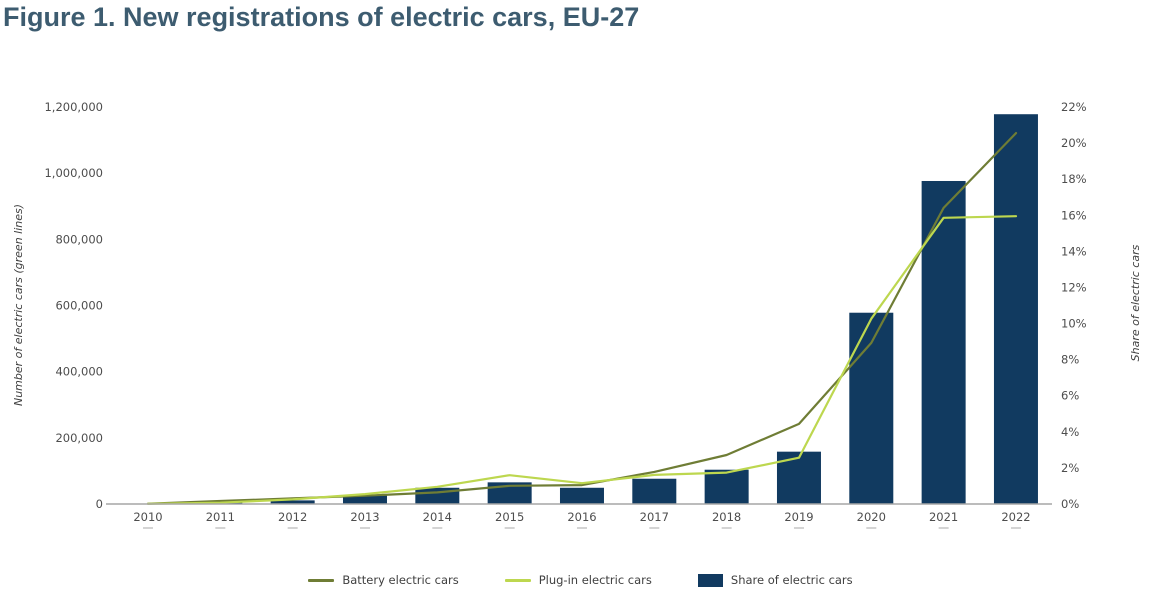 The image size is (1161, 600). Describe the element at coordinates (73, 173) in the screenshot. I see `left-tick-1000000: 1,000,000` at that location.